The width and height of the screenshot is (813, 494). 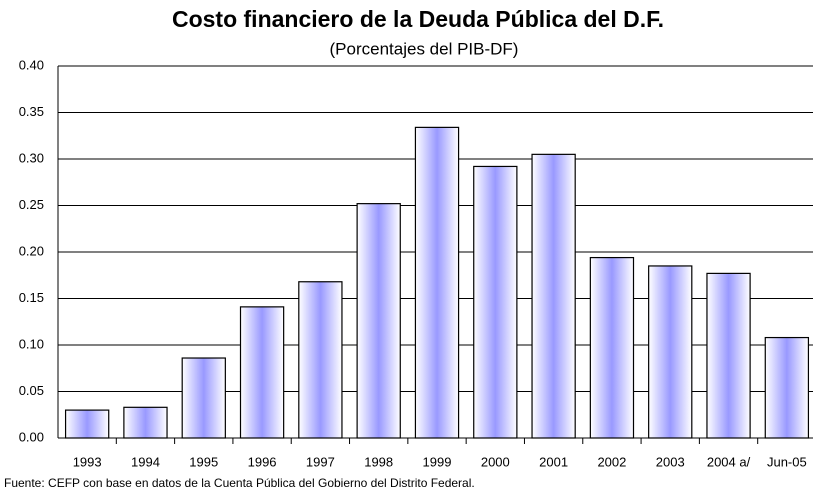 What do you see at coordinates (31, 436) in the screenshot?
I see `y-tick-label: 0.00` at bounding box center [31, 436].